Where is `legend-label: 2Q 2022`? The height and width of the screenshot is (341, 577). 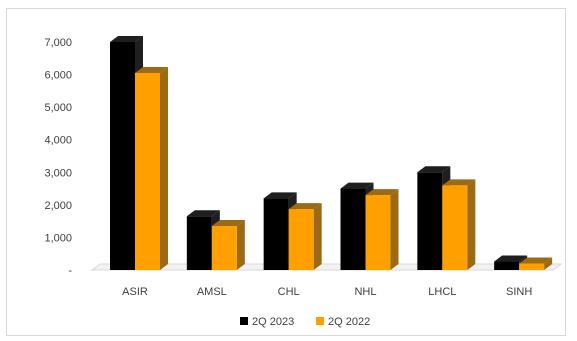 legend-label: 2Q 2022 is located at coordinates (349, 322).